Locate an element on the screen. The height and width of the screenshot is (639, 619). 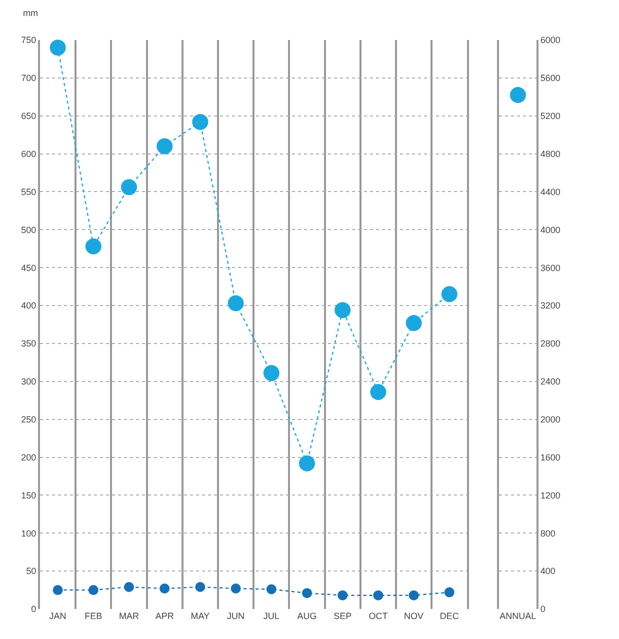
y-tick-label: 700 is located at coordinates (28, 78).